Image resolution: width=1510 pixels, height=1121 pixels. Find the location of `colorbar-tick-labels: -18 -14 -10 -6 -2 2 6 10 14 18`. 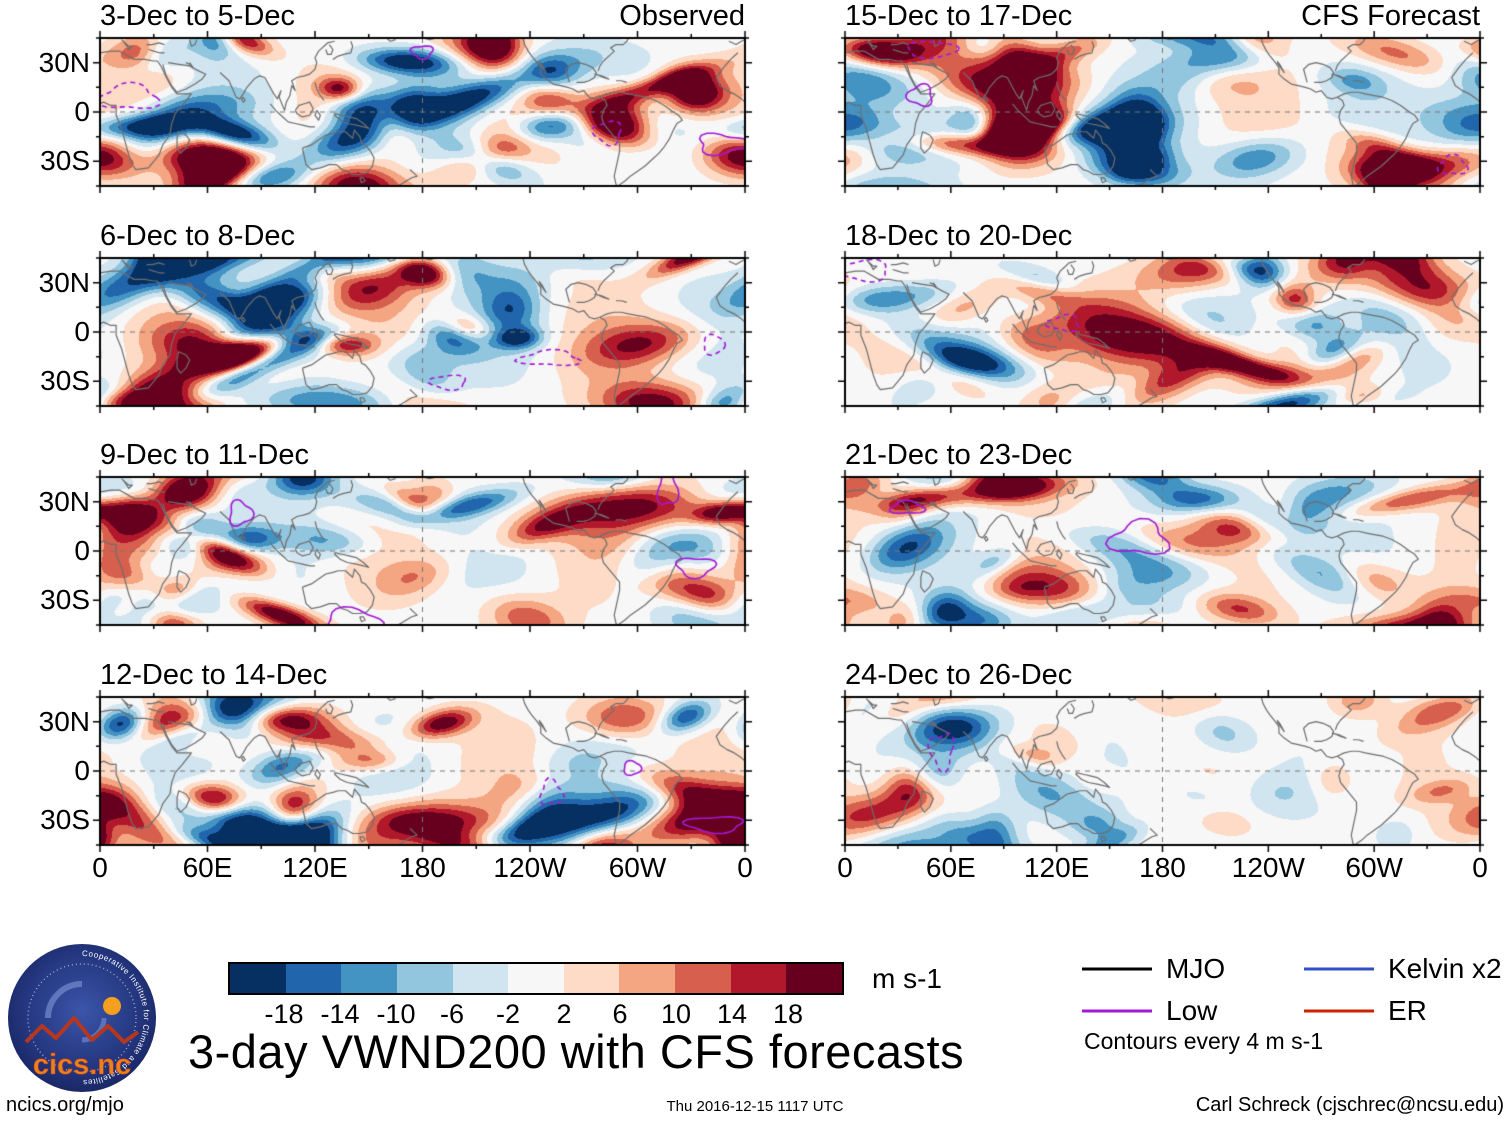

colorbar-tick-labels: -18 -14 -10 -6 -2 2 6 10 14 18 is located at coordinates (536, 1015).